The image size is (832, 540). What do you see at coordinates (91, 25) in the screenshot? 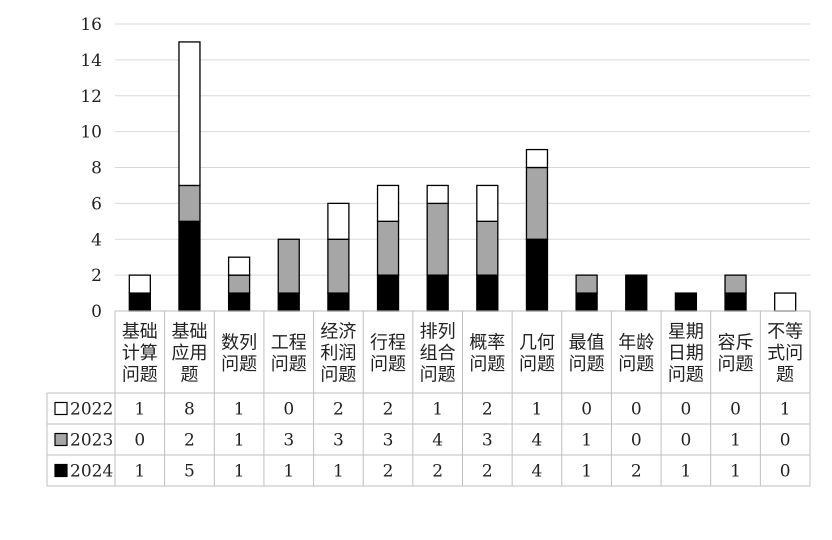
I see `y-tick-label: 16` at bounding box center [91, 25].